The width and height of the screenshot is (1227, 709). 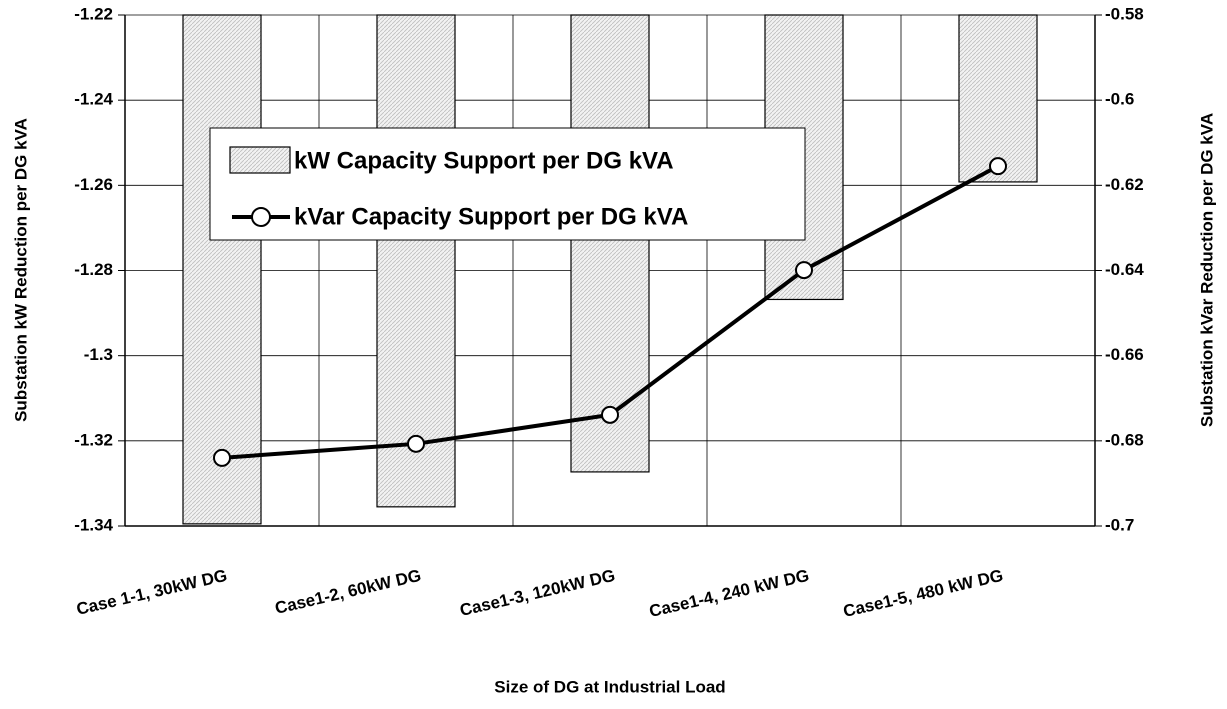 What do you see at coordinates (93, 269) in the screenshot?
I see `y-tick-label: -1.28` at bounding box center [93, 269].